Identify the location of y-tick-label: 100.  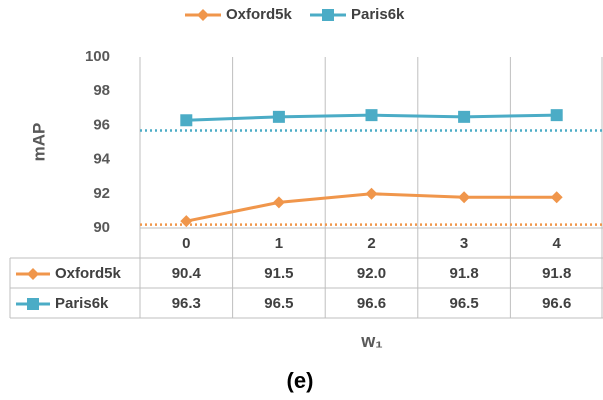
(97, 56).